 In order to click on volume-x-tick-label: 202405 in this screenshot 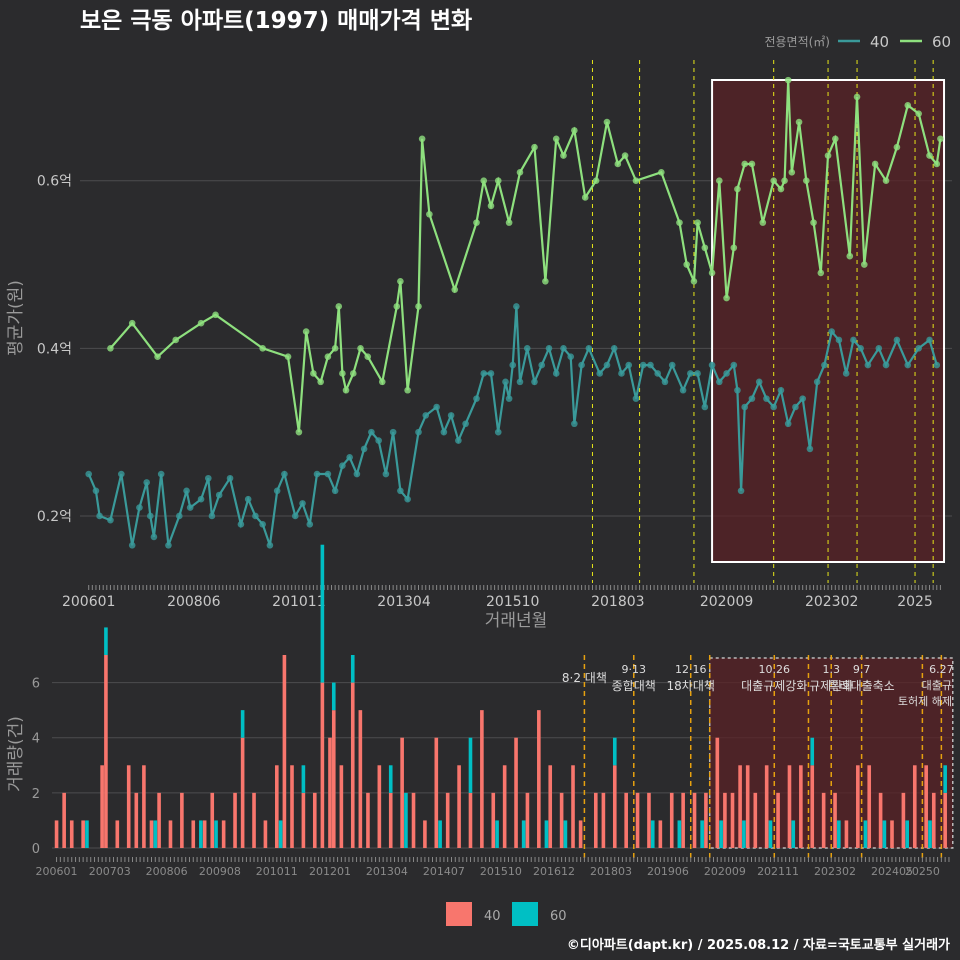, I will do `click(892, 871)`.